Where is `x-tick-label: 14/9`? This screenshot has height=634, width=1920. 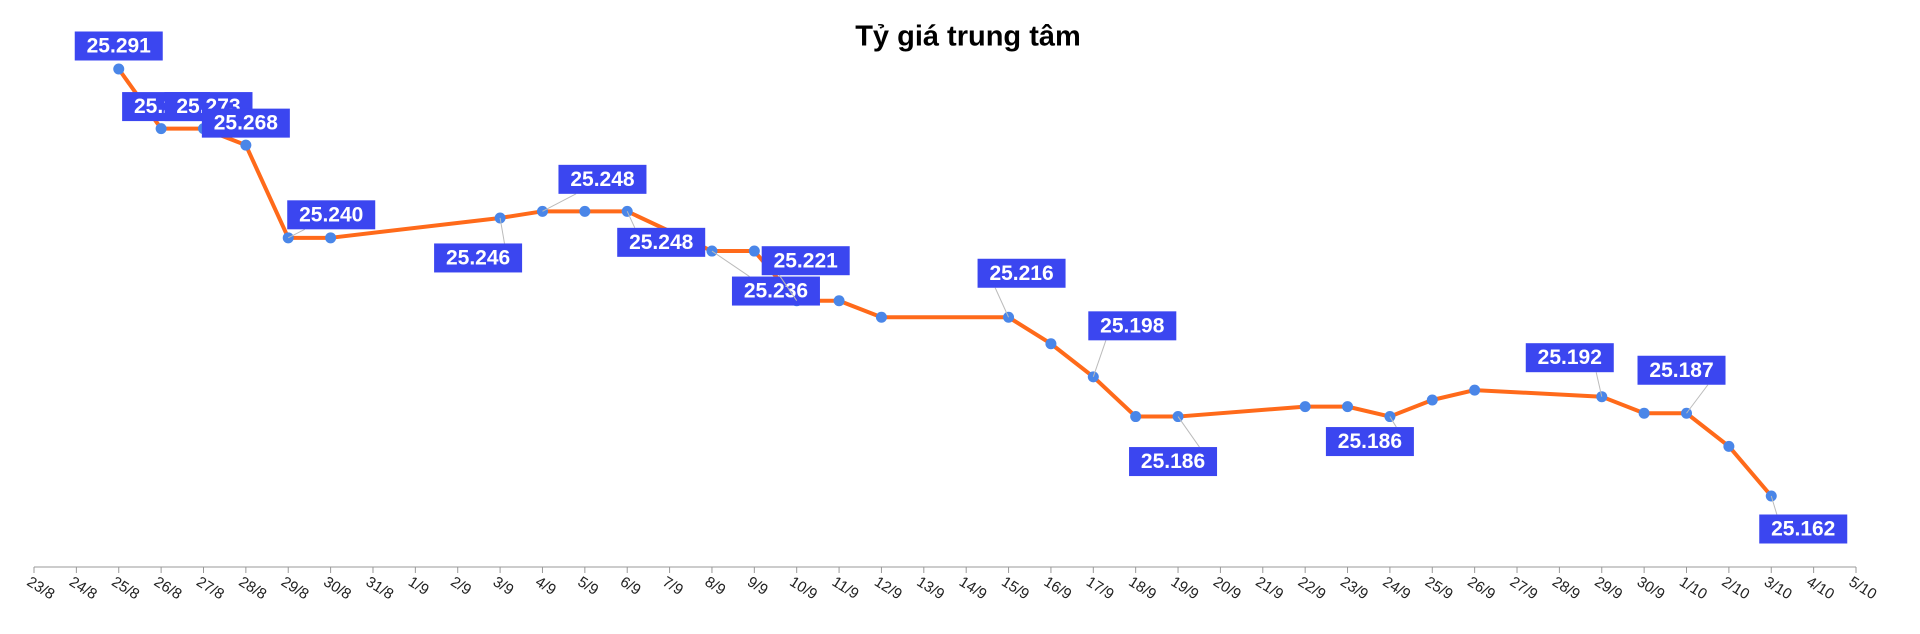 x-tick-label: 14/9 is located at coordinates (973, 588).